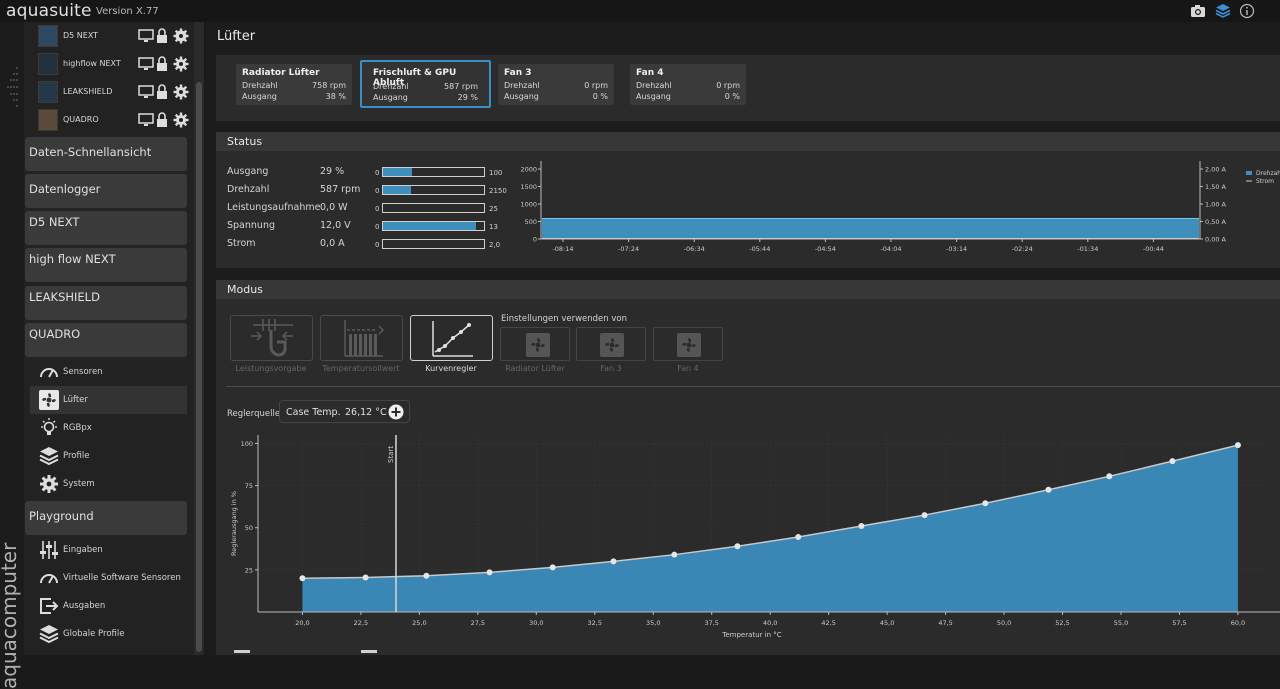 The width and height of the screenshot is (1280, 689). I want to click on slider-hand-icon, so click(272, 338).